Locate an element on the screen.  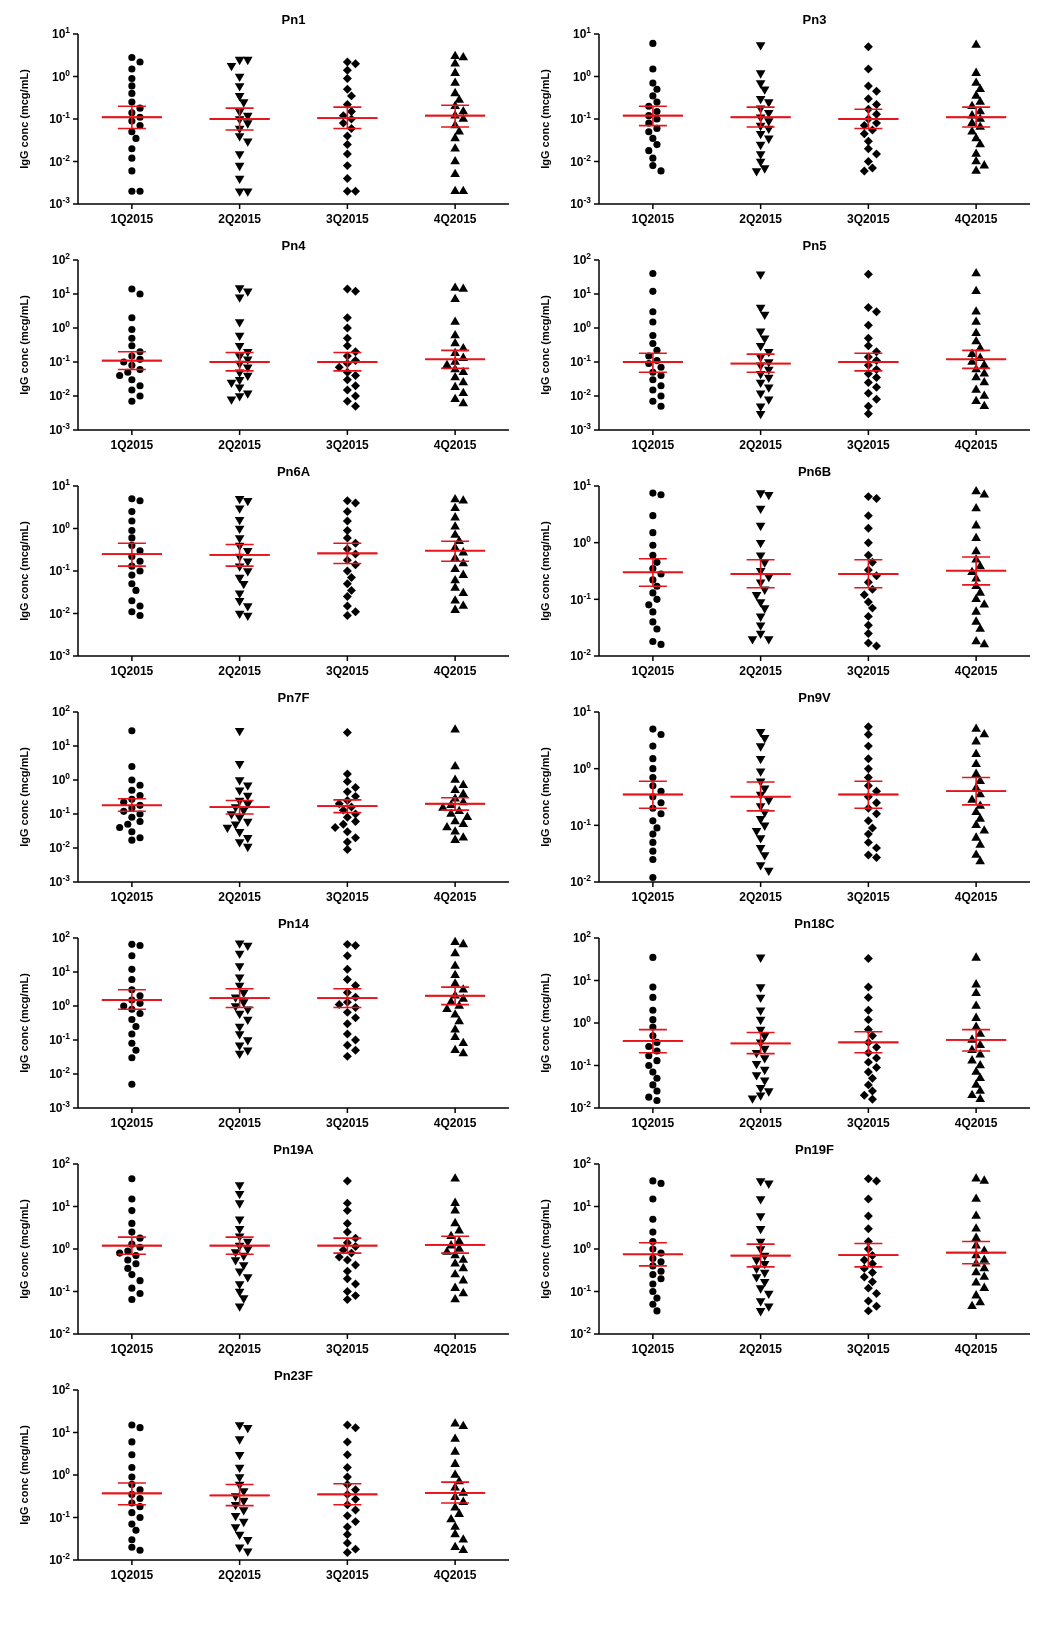
chart-title: Pn6B is located at coordinates (814, 471).